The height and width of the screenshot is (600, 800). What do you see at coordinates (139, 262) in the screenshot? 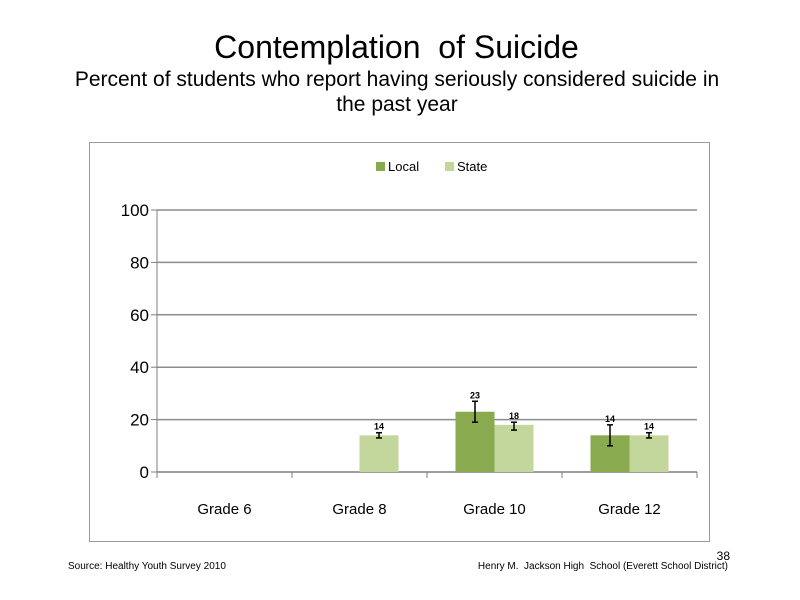
I see `y-tick-label-80: 80` at bounding box center [139, 262].